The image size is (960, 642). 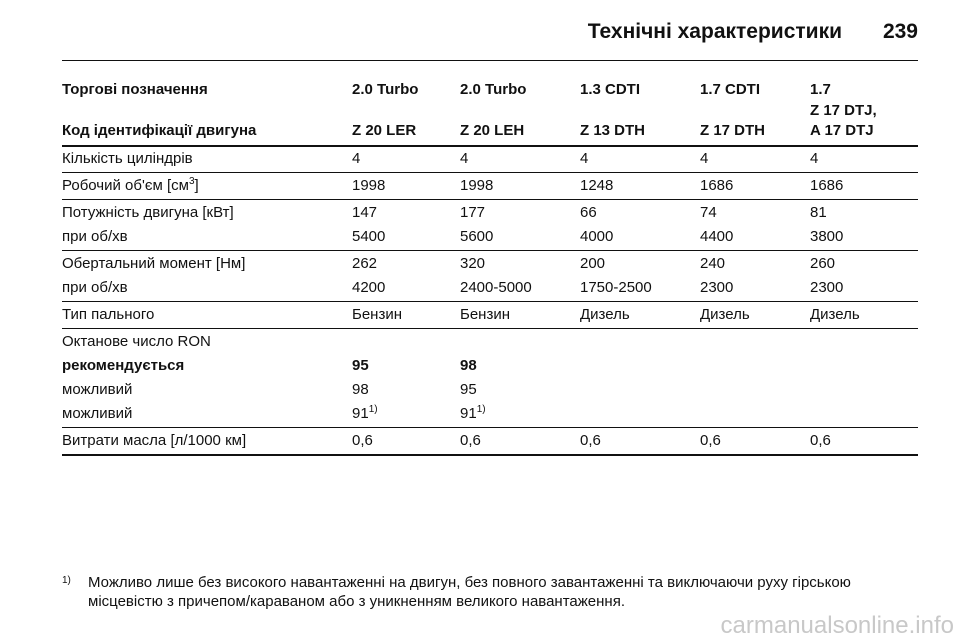 I want to click on cell: Потужність двигуна [кВт], so click(x=148, y=212).